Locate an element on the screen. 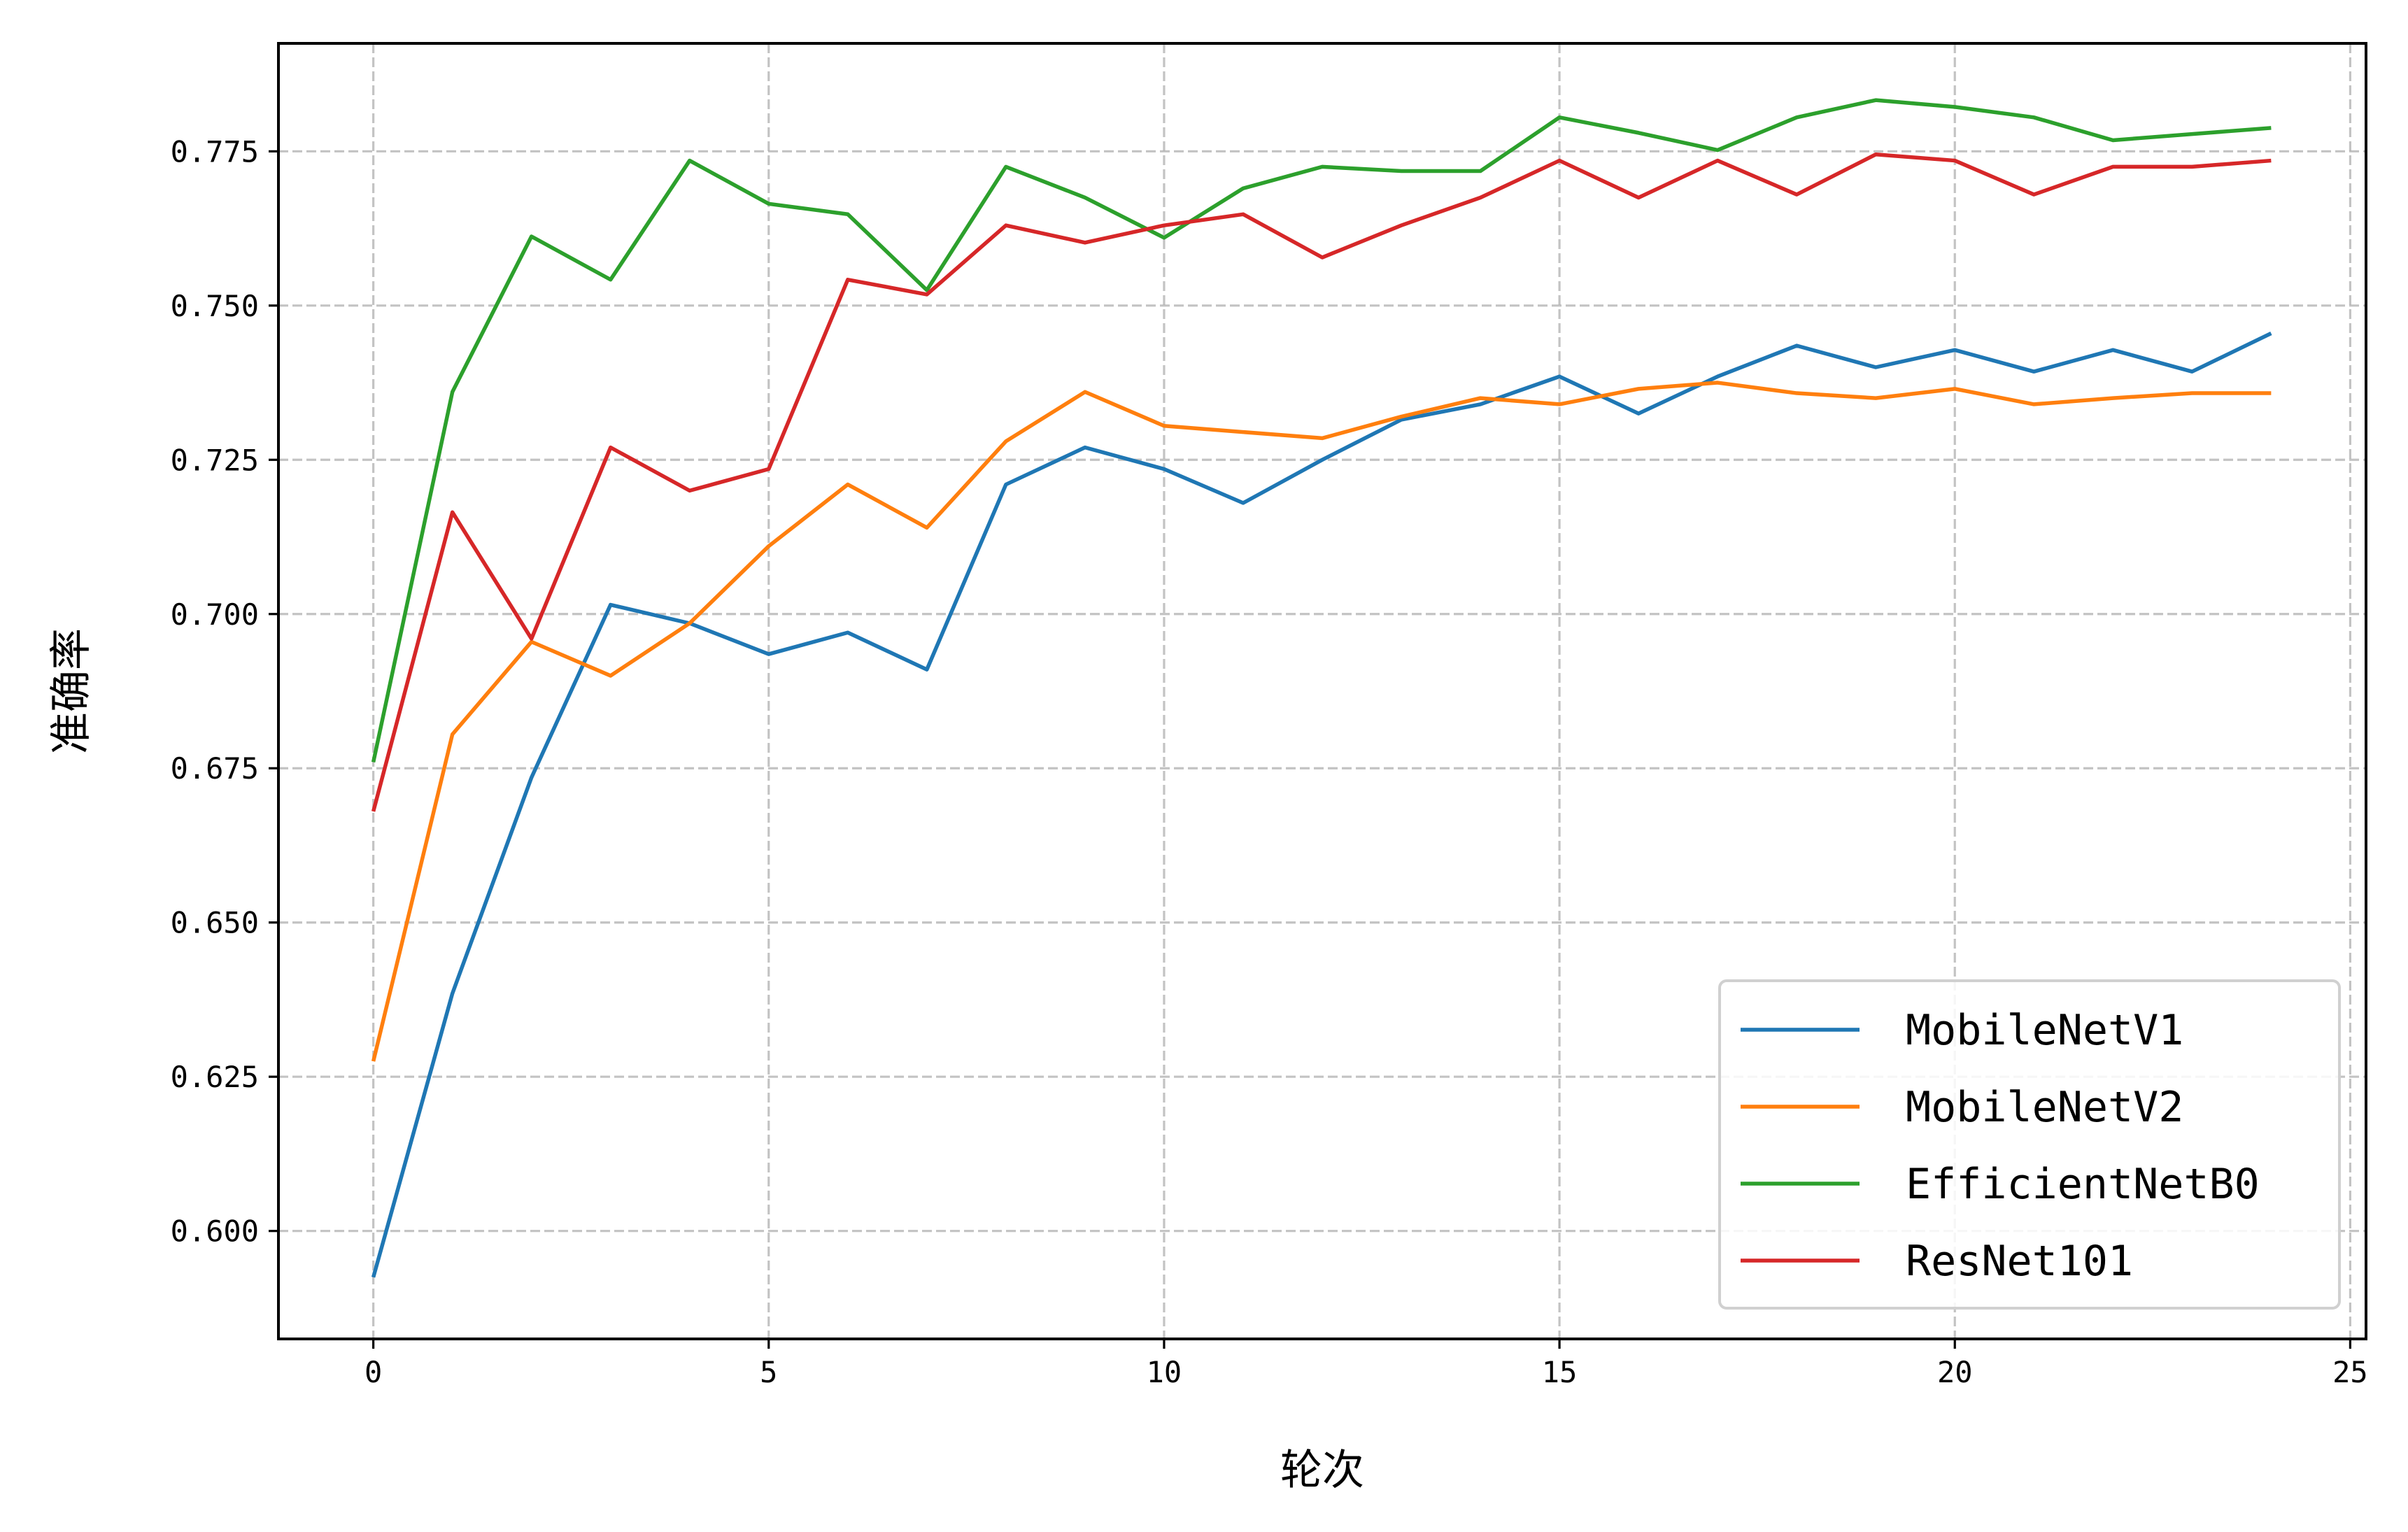 The image size is (2408, 1532). legend-box is located at coordinates (2030, 1144).